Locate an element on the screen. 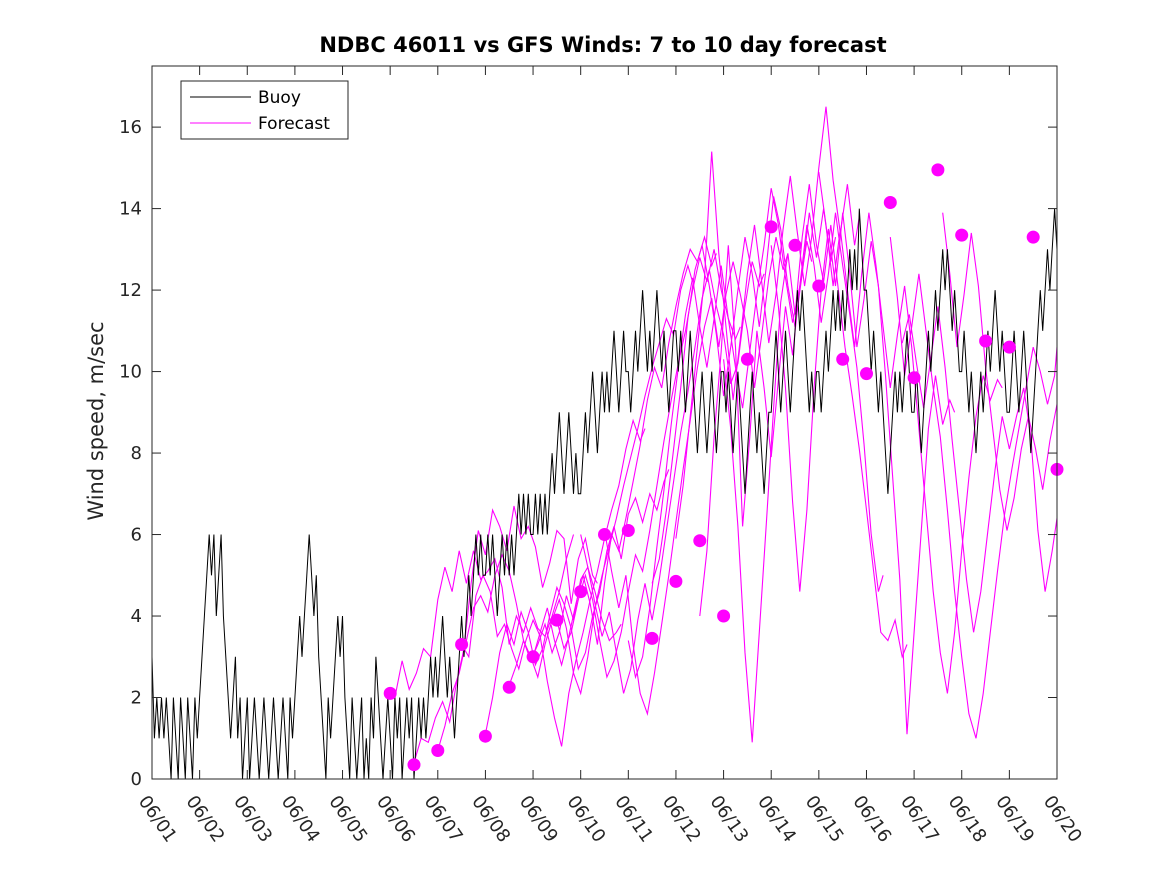 The image size is (1167, 875). legend-box is located at coordinates (264, 110).